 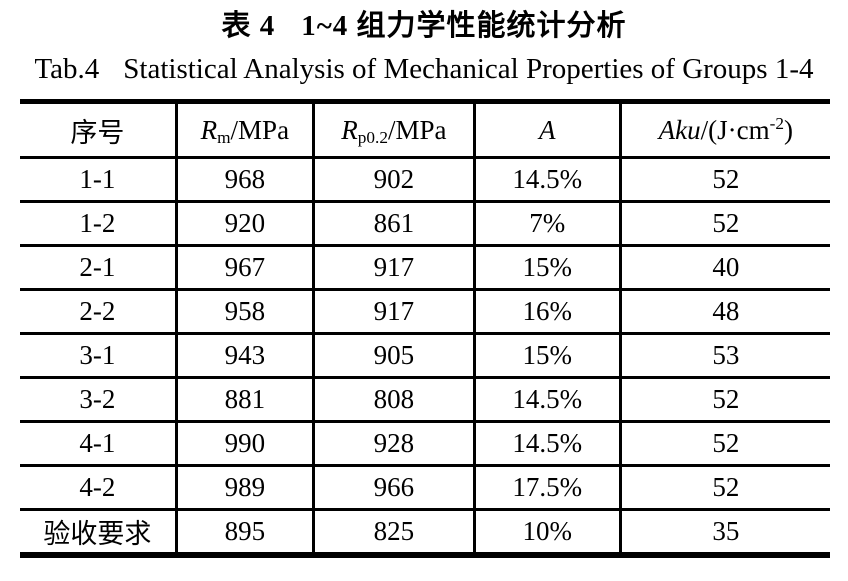 I want to click on table-caption-zh-label: 表 4, so click(x=248, y=26).